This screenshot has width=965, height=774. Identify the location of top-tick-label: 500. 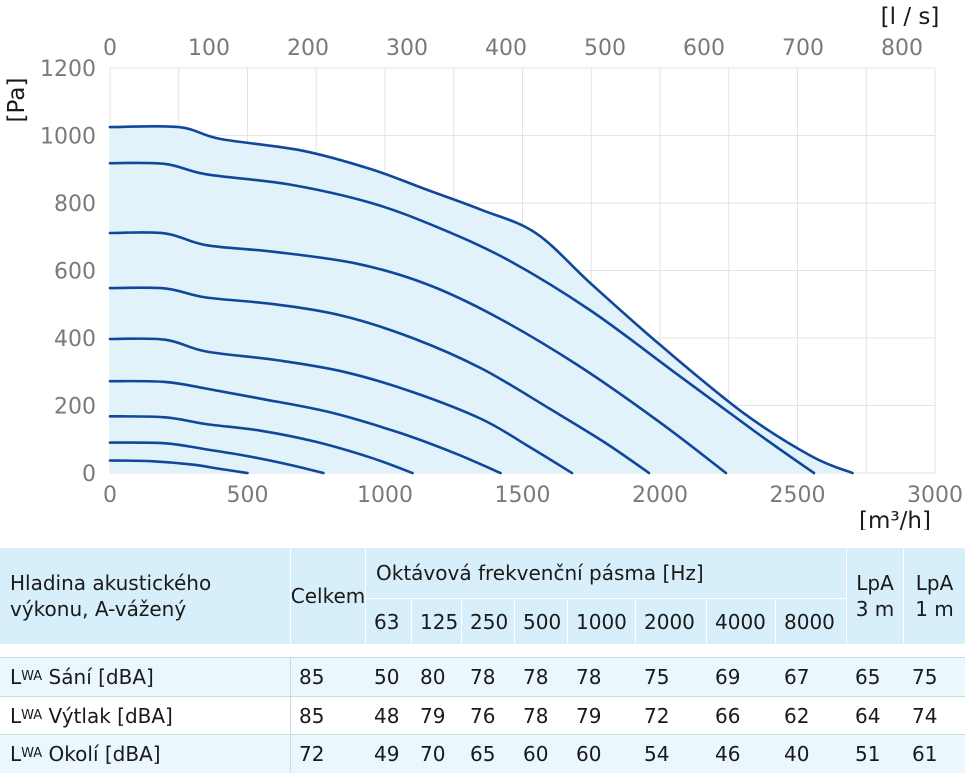
(605, 48).